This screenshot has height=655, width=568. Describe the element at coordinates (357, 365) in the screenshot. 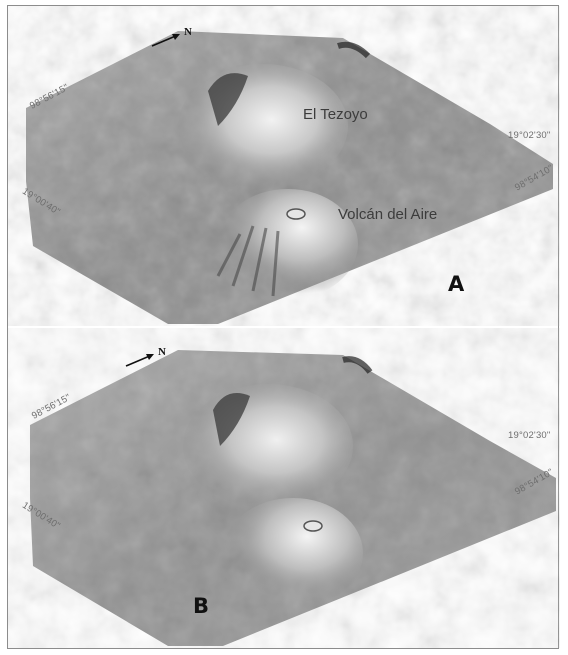

I see `dark-ridge-b` at that location.